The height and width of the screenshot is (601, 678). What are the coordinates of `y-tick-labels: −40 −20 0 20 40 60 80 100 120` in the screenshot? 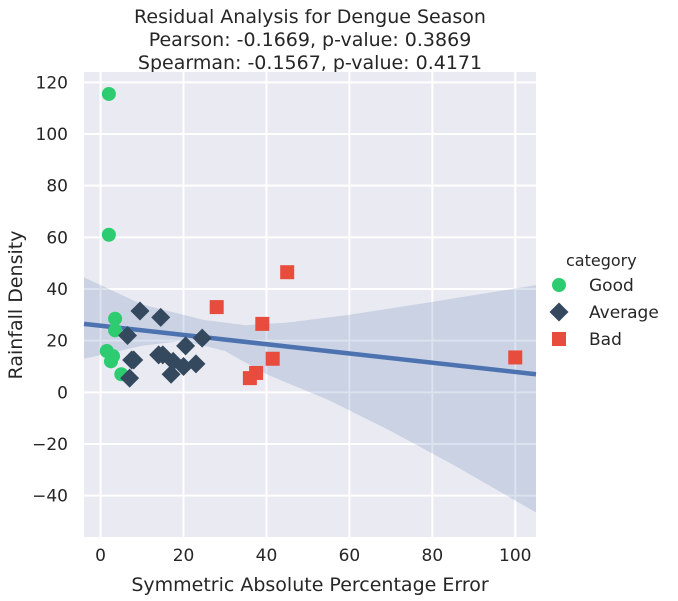 It's located at (50, 289).